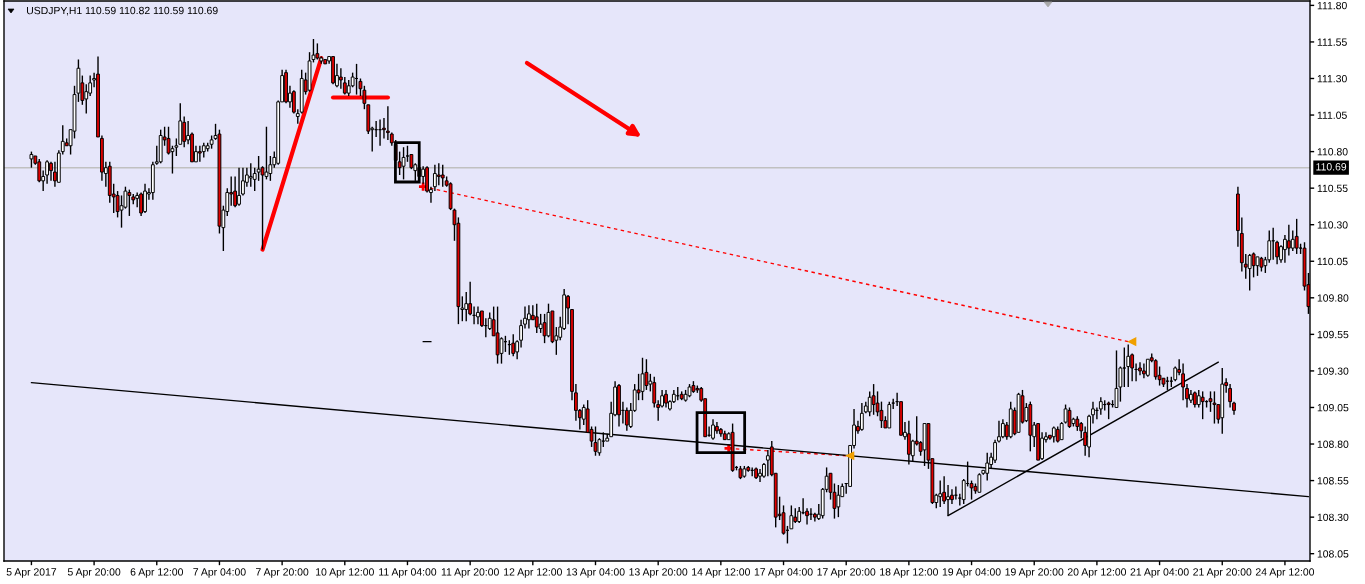 The height and width of the screenshot is (584, 1365). Describe the element at coordinates (1034, 573) in the screenshot. I see `x-tick-label: 19 Apr 20:00` at that location.